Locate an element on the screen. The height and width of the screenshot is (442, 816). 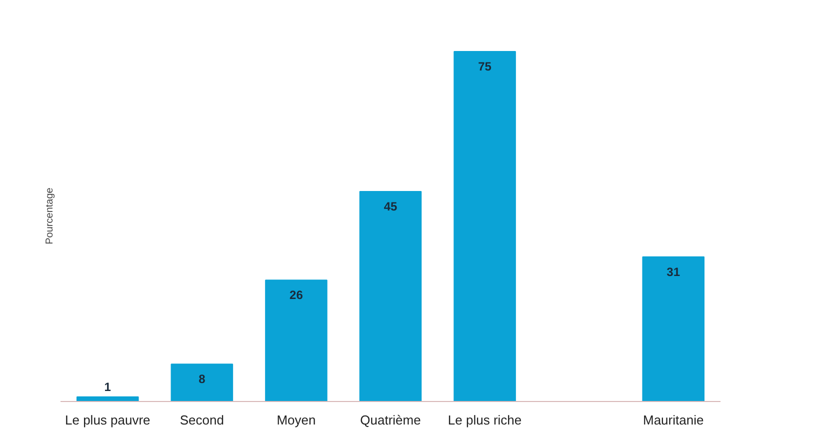
data-label: 8 is located at coordinates (202, 379).